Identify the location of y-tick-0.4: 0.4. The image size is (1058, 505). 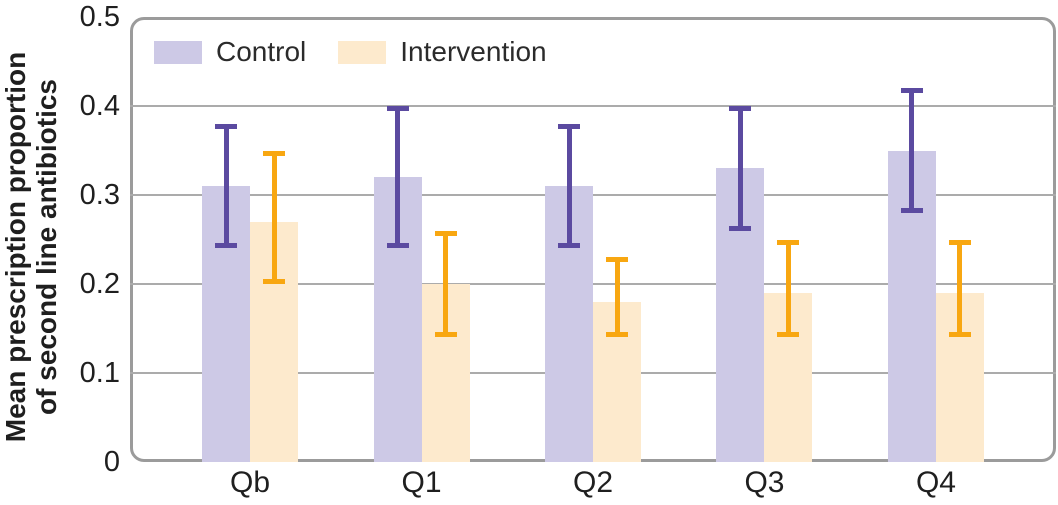
(99, 106).